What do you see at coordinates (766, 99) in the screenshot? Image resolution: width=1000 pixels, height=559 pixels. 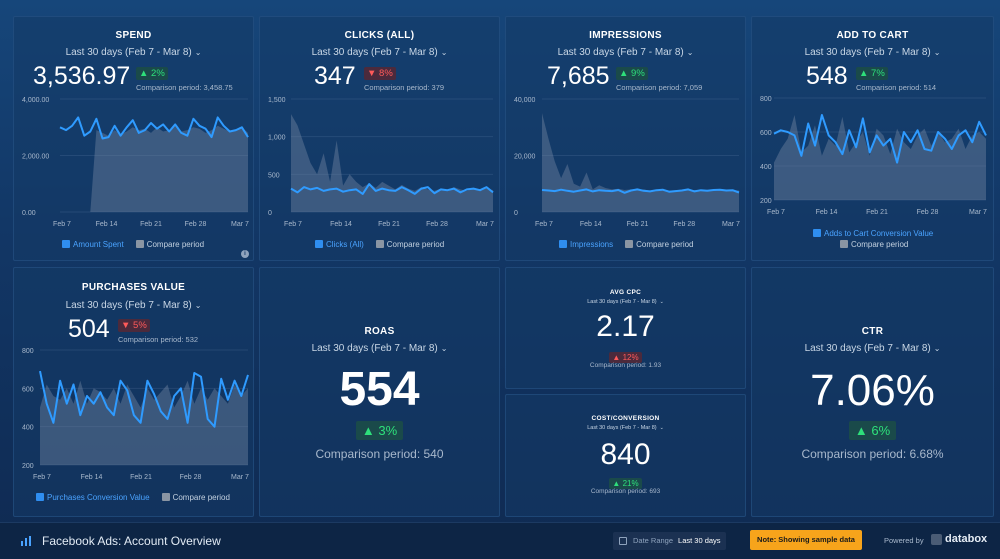 I see `y-tick-label: 800` at bounding box center [766, 99].